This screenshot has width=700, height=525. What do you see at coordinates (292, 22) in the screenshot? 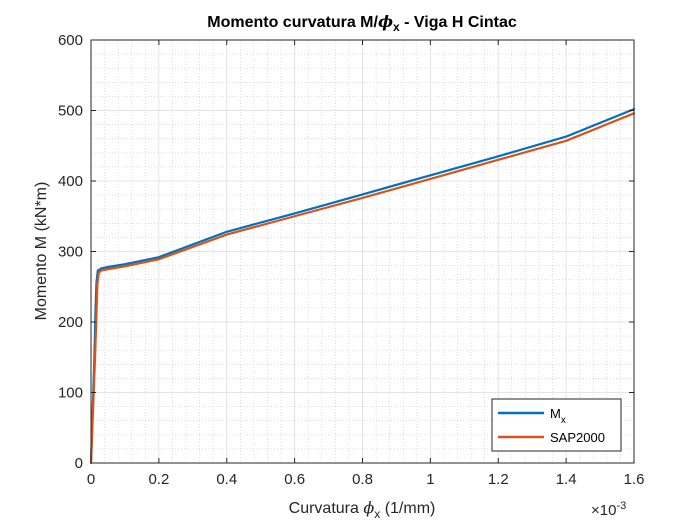
I see `chart-title-main: Momento curvatura M/` at bounding box center [292, 22].